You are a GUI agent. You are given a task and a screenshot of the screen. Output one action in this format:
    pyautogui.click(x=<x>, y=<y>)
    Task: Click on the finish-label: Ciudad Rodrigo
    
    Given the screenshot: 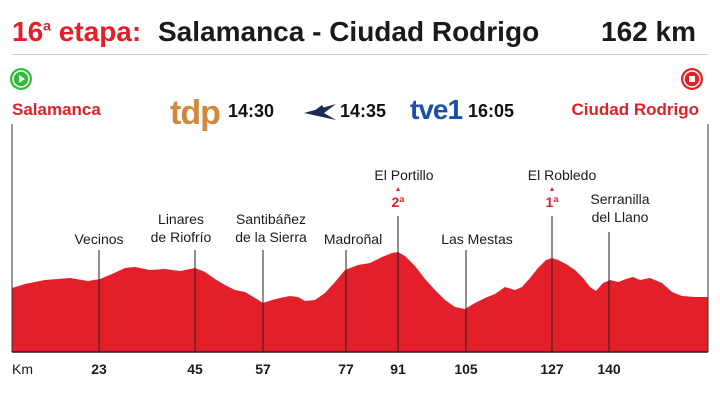 What is the action you would take?
    pyautogui.click(x=635, y=109)
    